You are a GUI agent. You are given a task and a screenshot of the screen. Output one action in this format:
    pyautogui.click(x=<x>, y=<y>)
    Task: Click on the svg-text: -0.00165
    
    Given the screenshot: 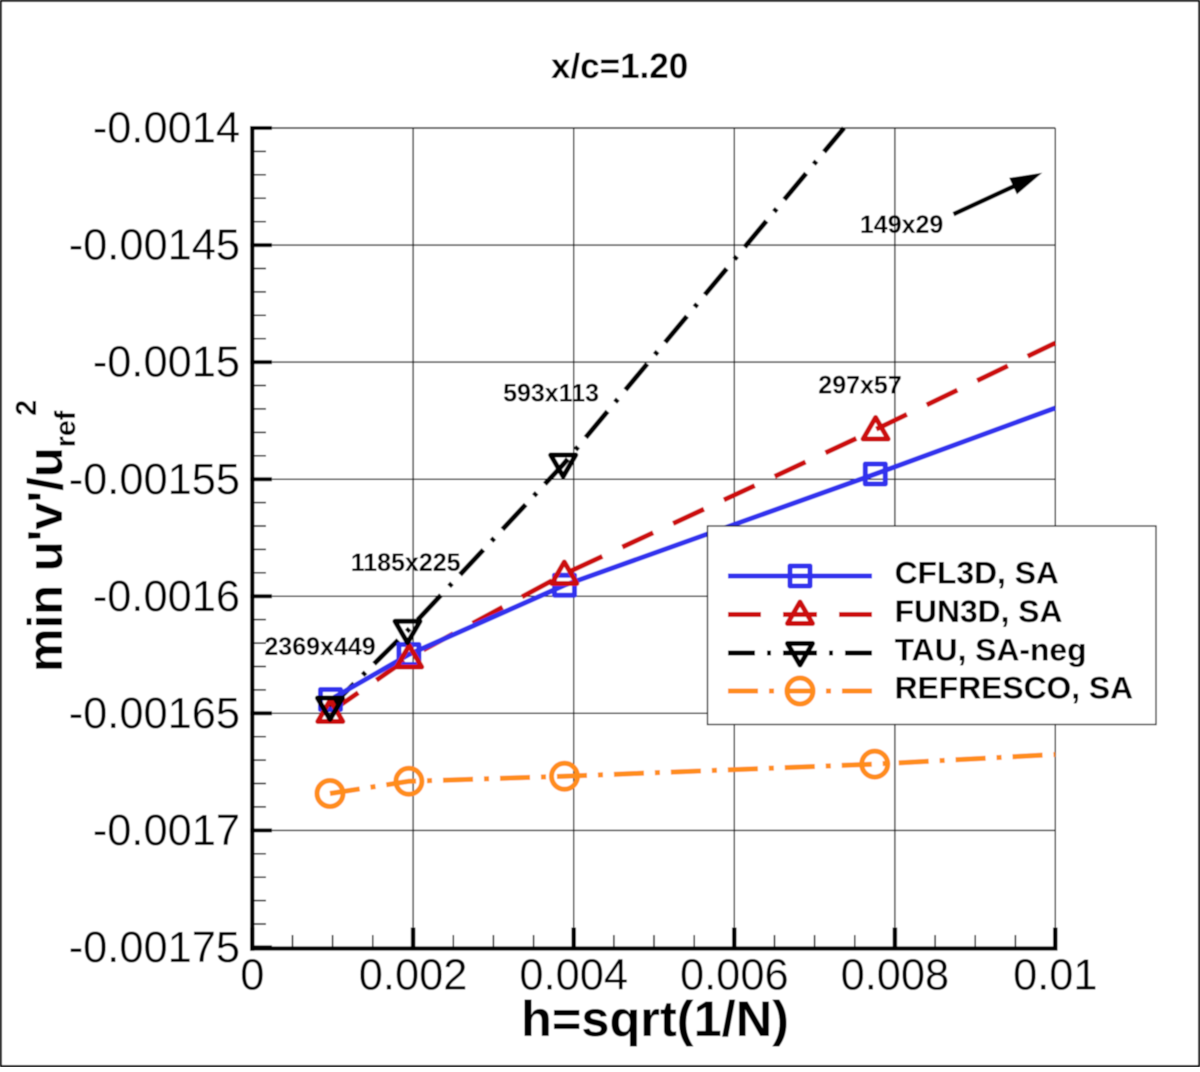 What is the action you would take?
    pyautogui.click(x=154, y=714)
    